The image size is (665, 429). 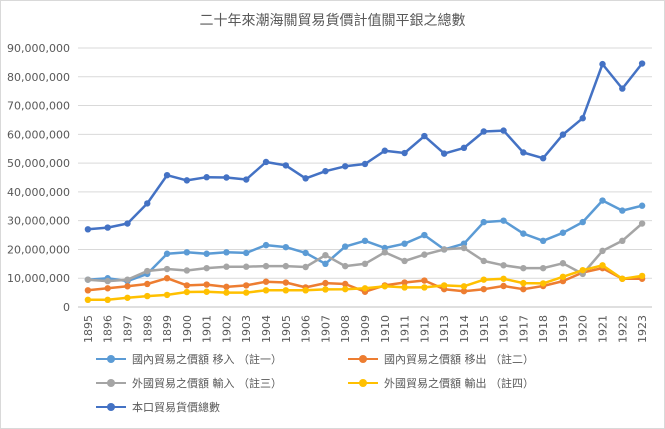 What do you see at coordinates (38, 77) in the screenshot?
I see `y-tick-label: 80,000,000` at bounding box center [38, 77].